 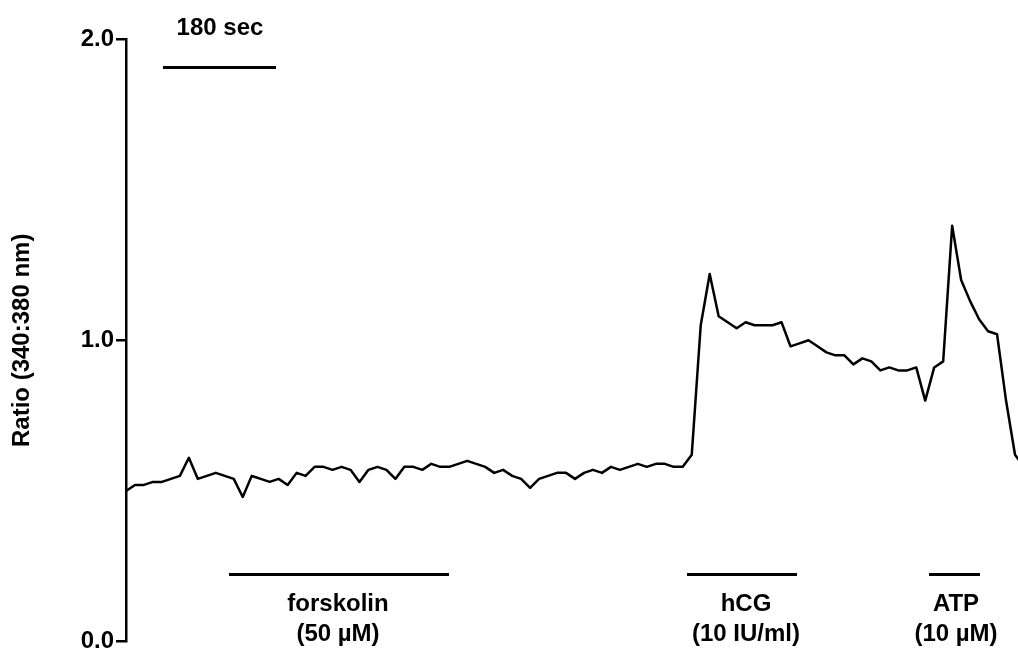 I want to click on annotation: ATP (10 µM), so click(x=956, y=618).